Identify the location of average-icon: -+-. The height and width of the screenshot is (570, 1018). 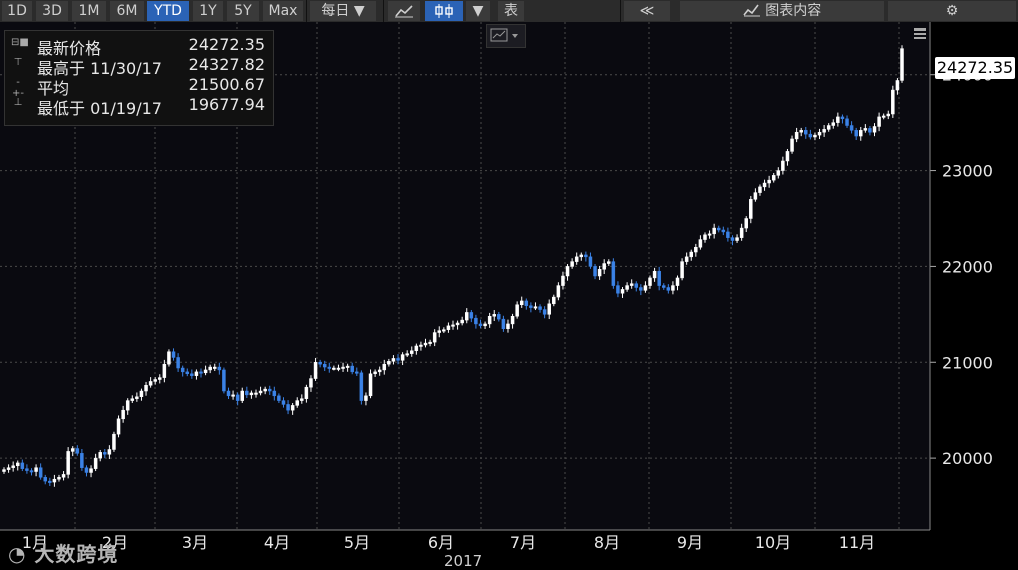
(18, 88).